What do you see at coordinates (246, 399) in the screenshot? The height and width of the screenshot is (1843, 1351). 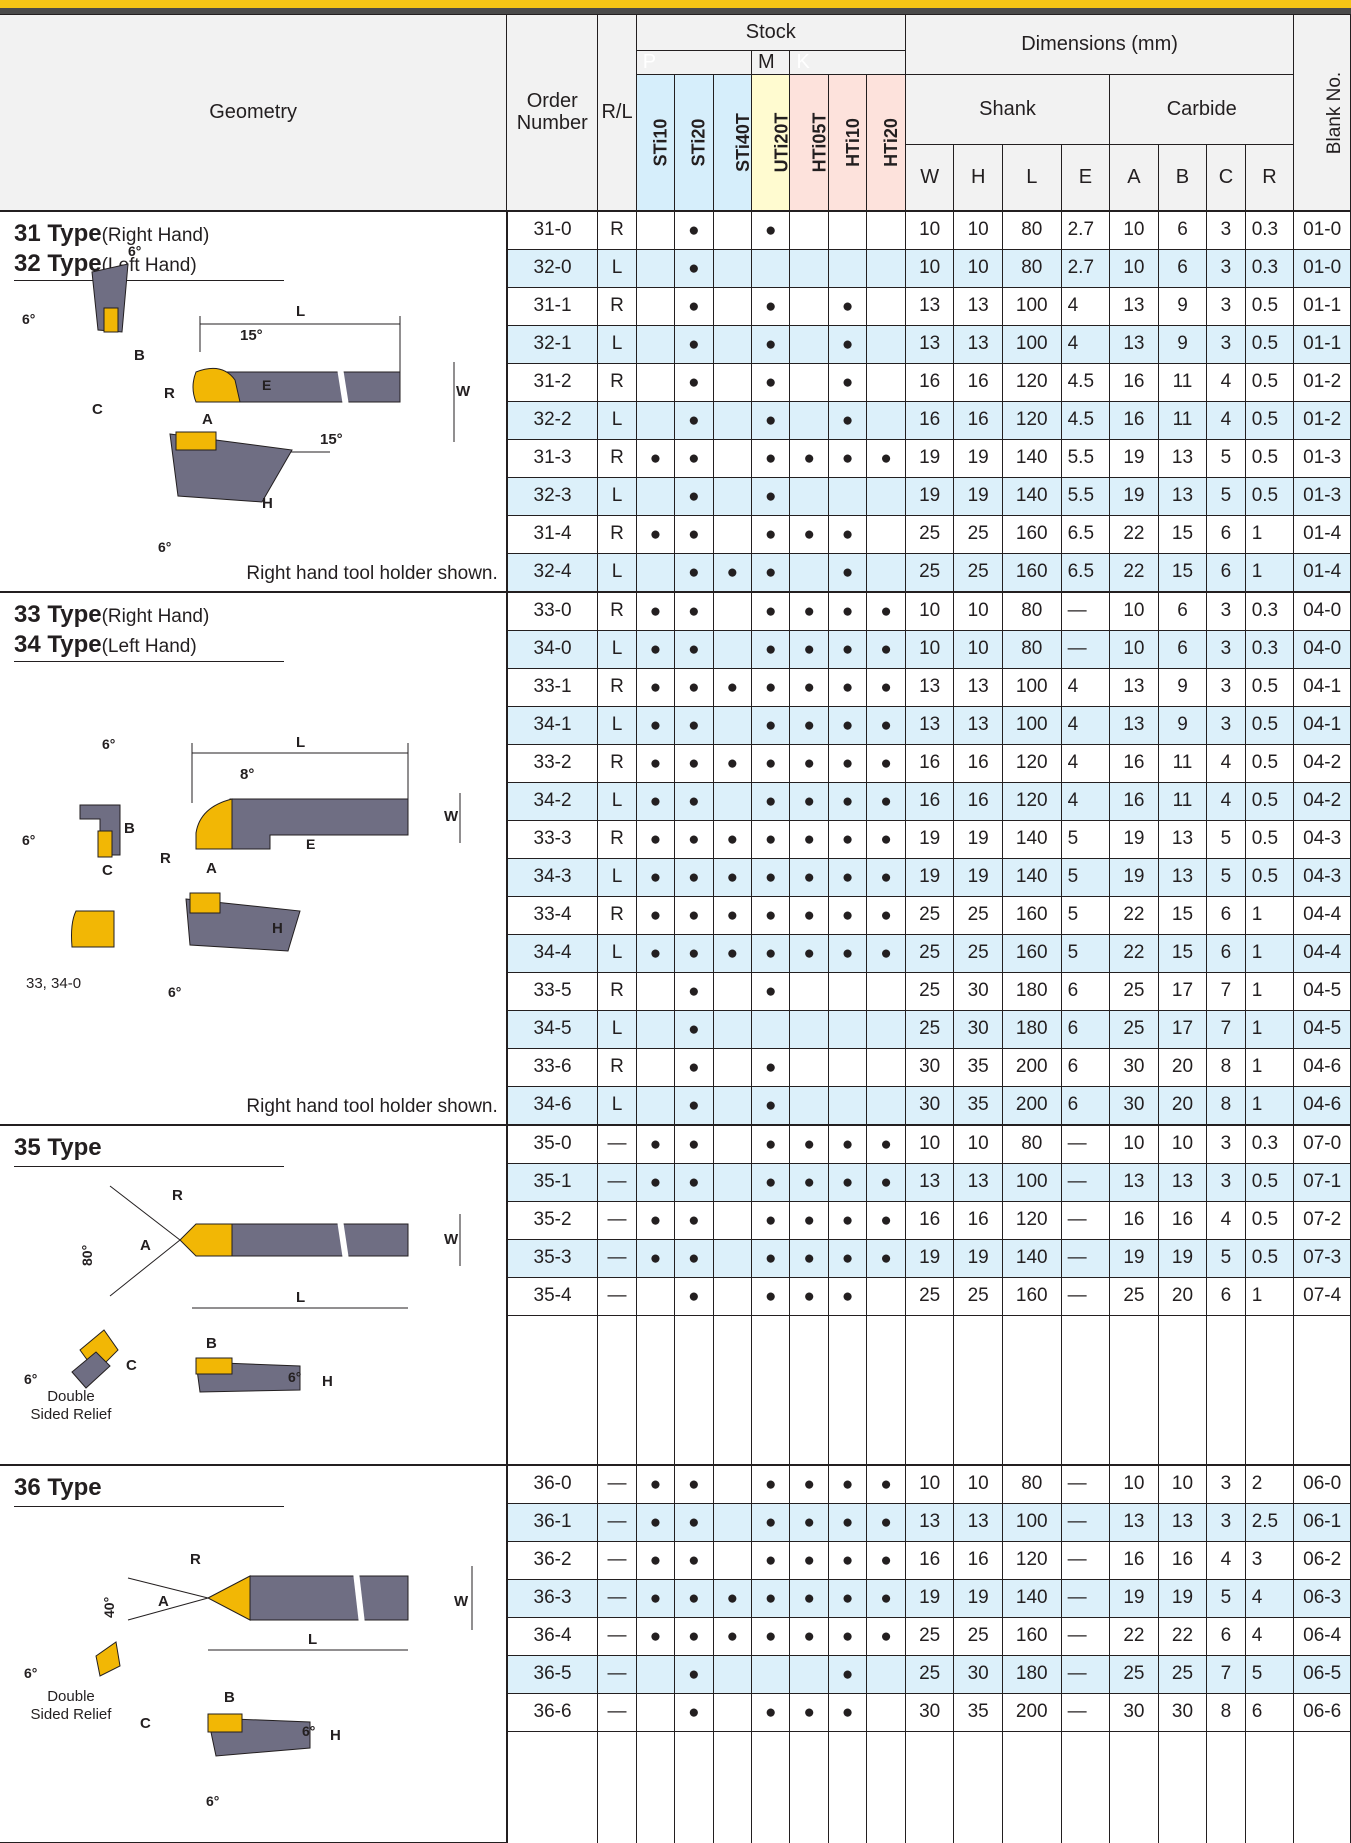 I see `tool-31-32-diagram: 6° 6° 6° L 15° 15° B C R A E W H` at bounding box center [246, 399].